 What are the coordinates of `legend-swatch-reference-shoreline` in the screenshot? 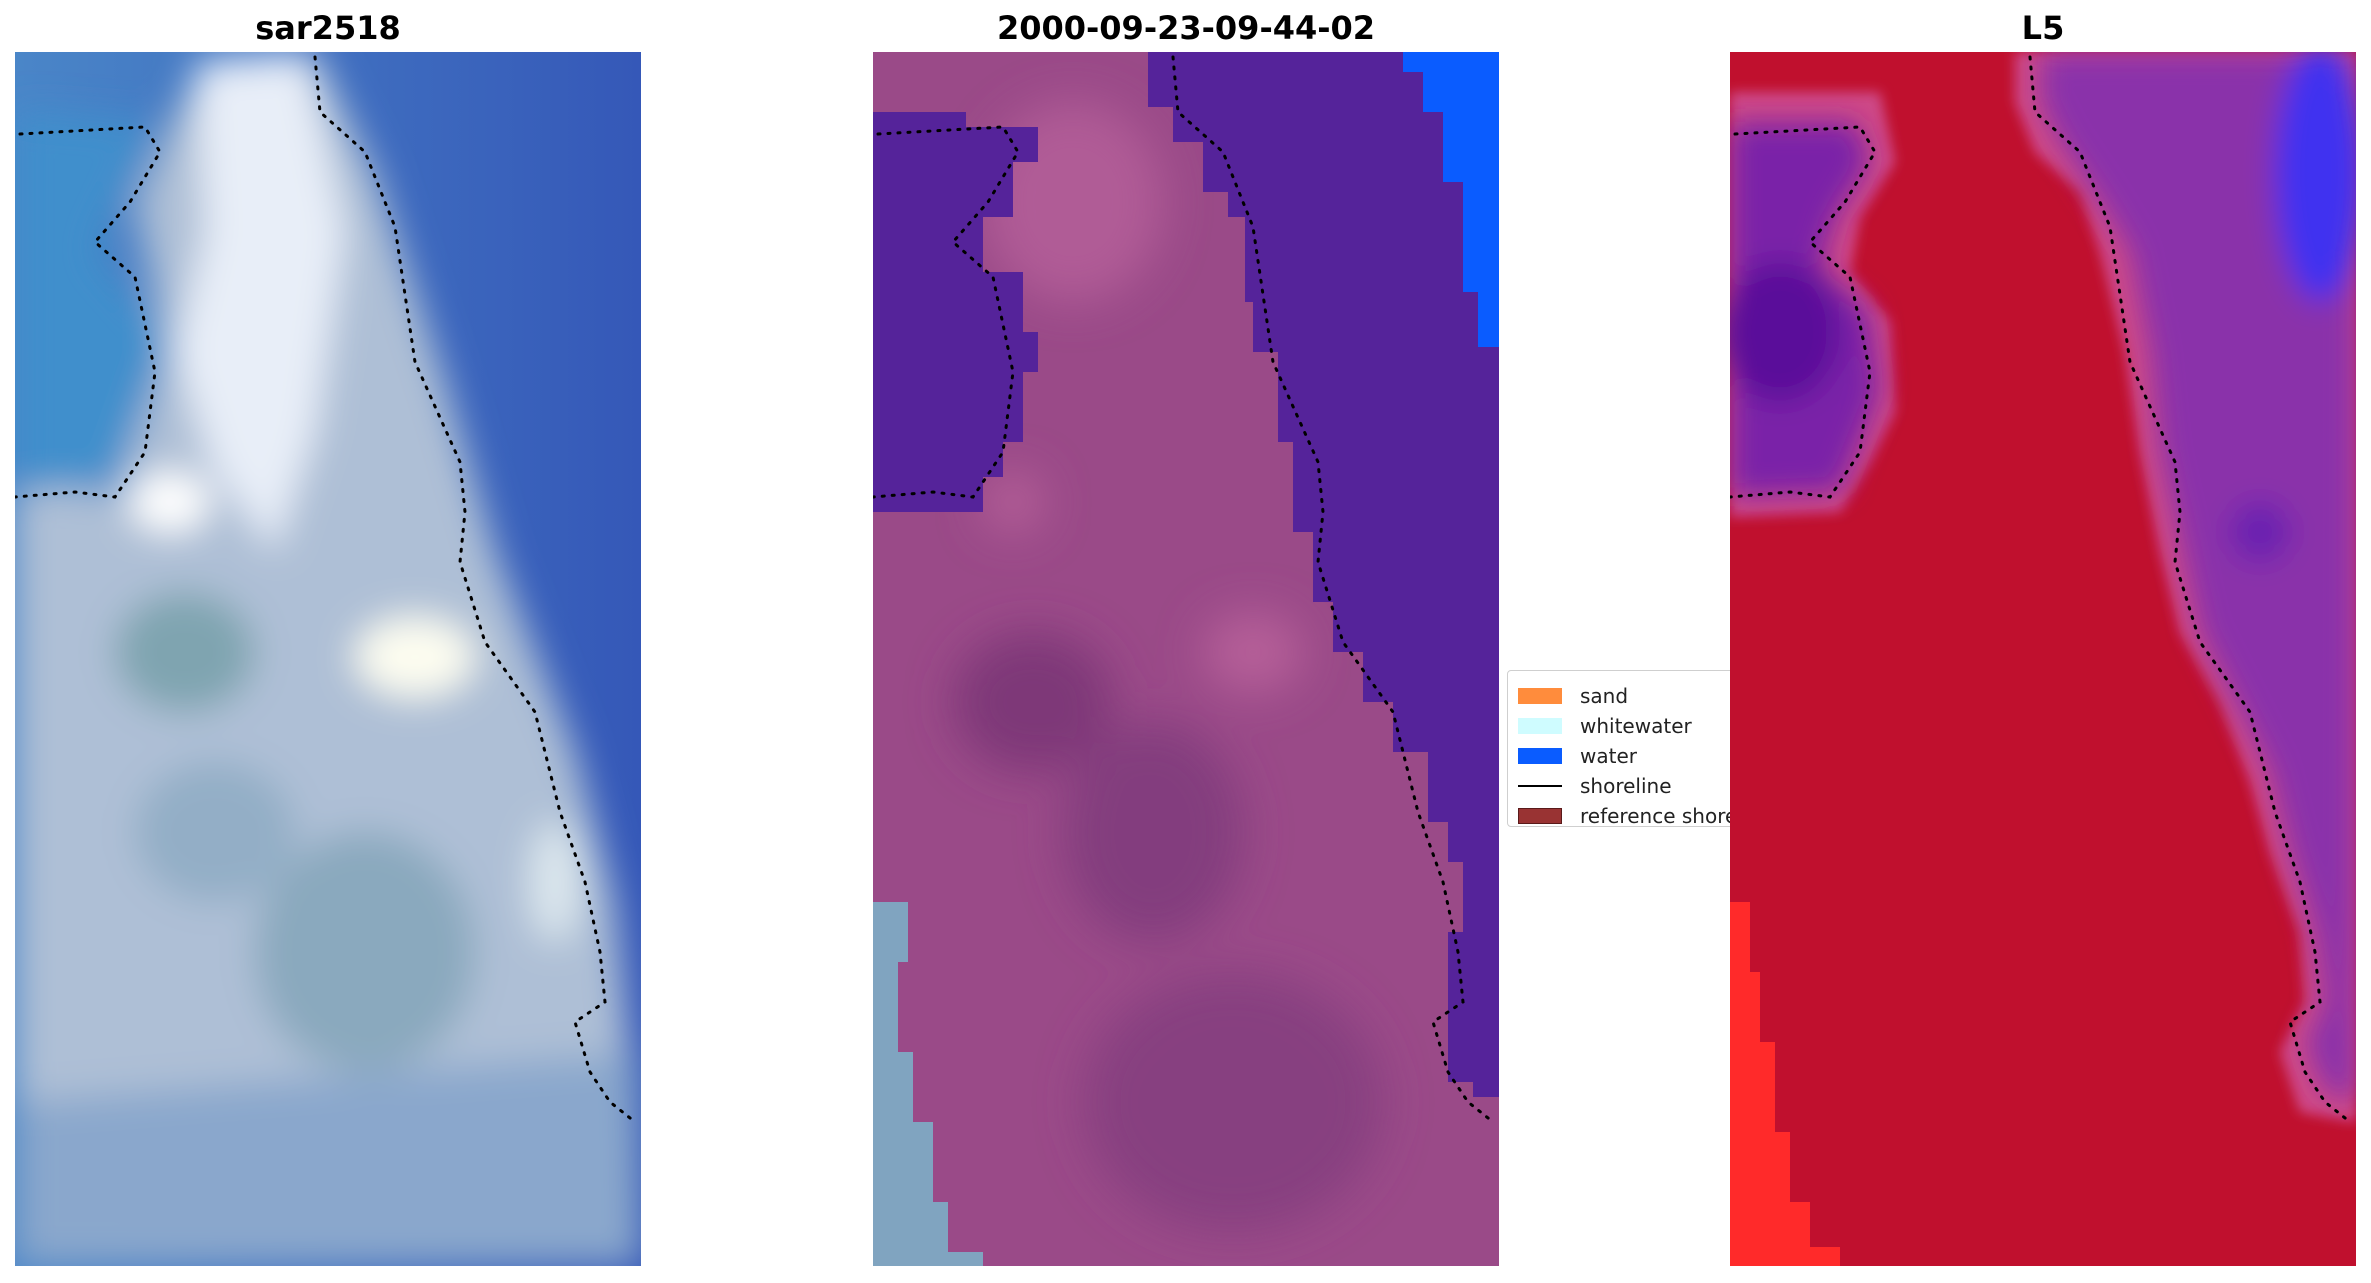 It's located at (1540, 816).